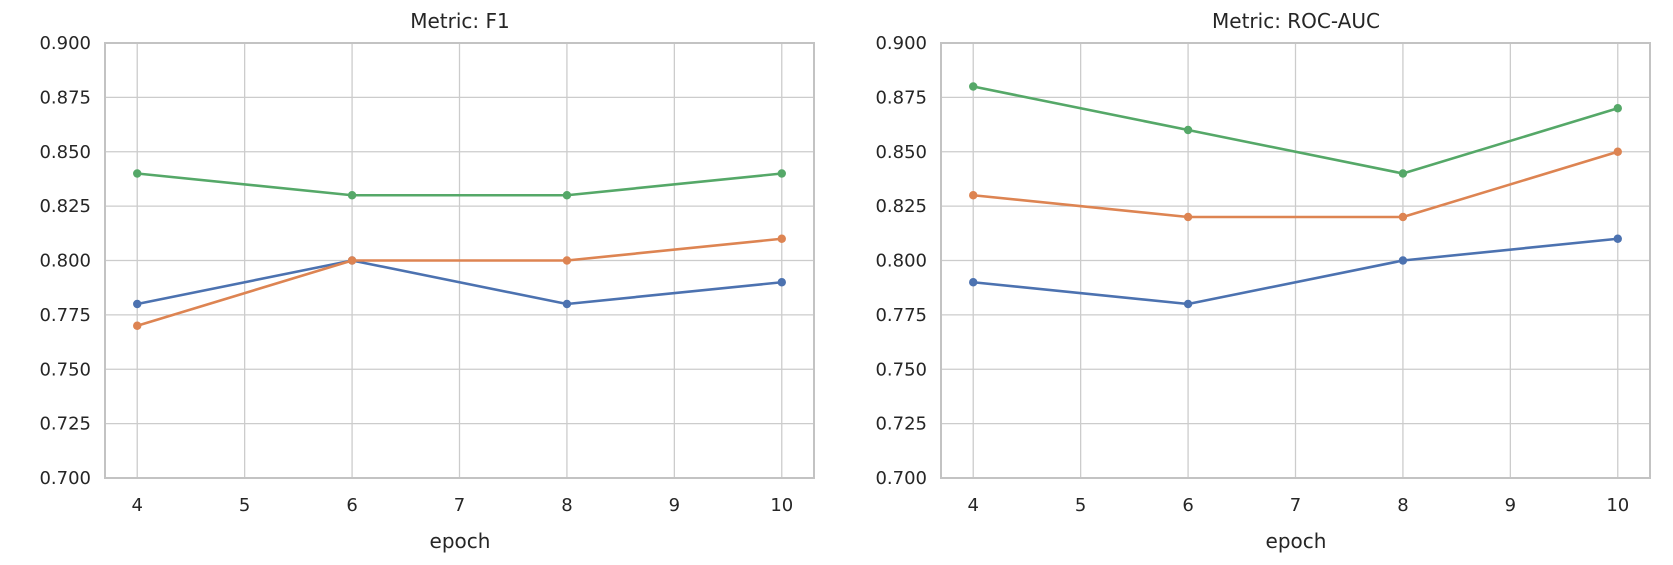  I want to click on x-axis-label-f1: epoch, so click(460, 541).